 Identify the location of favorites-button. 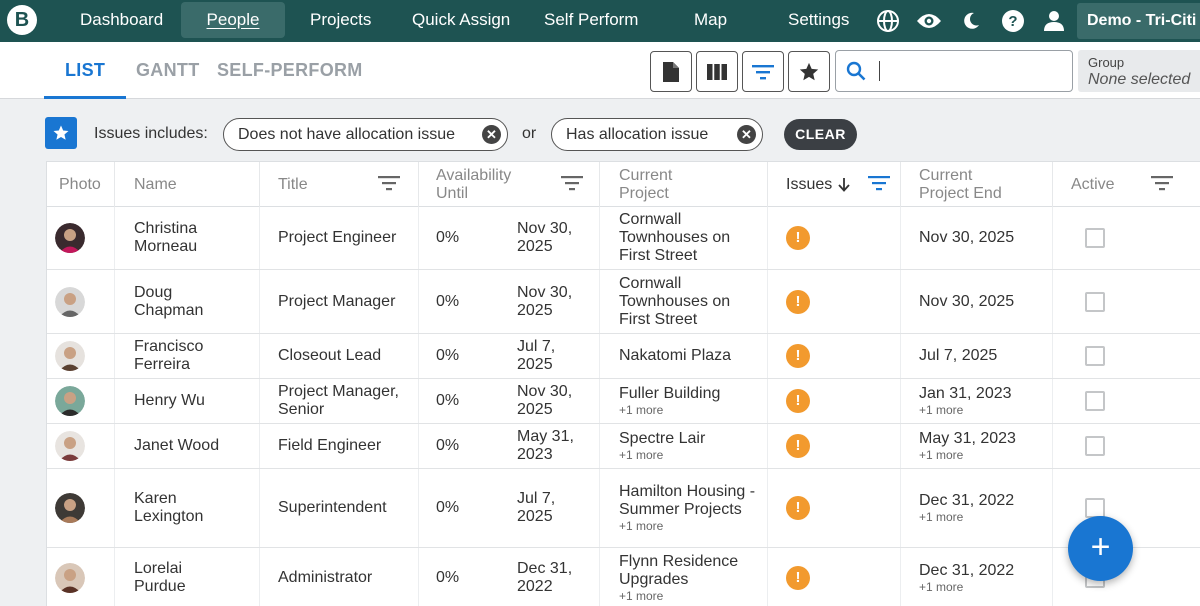
(809, 71).